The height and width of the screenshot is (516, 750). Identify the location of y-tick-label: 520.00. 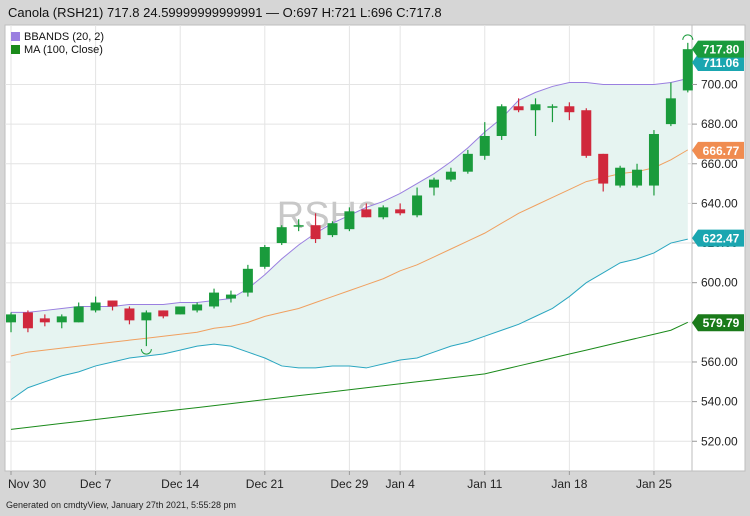
(719, 441).